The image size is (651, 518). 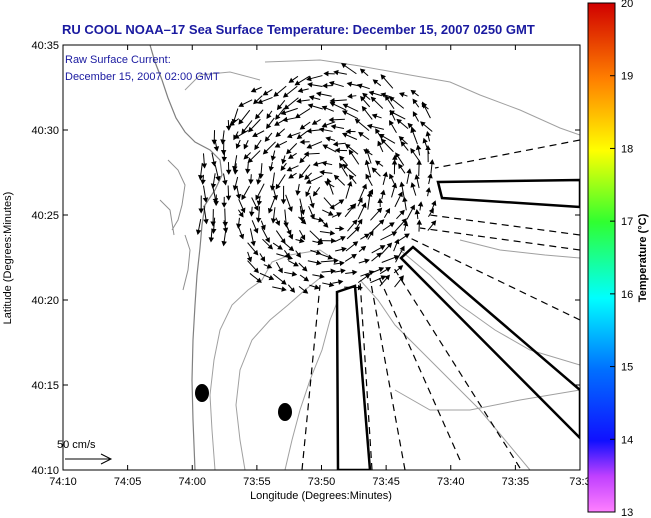 I want to click on colorbar-tick-label: 14, so click(x=627, y=440).